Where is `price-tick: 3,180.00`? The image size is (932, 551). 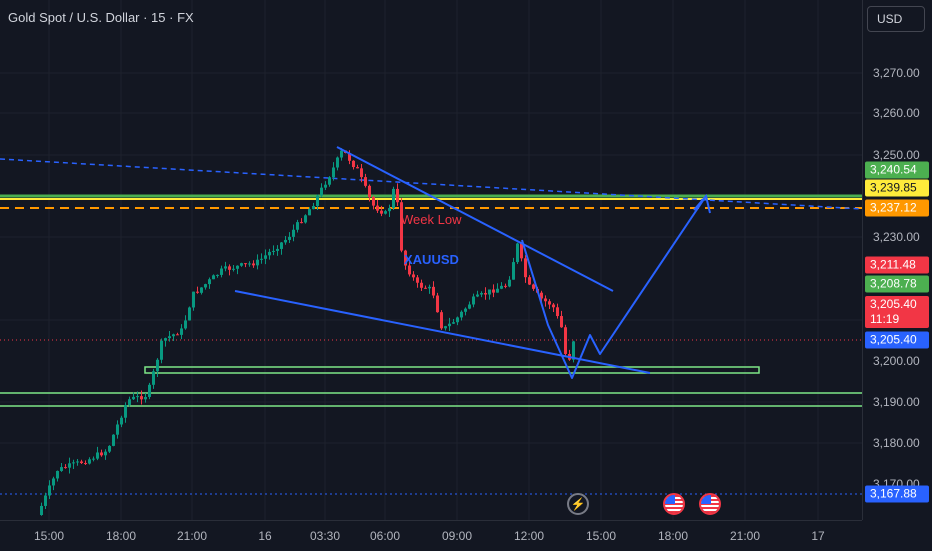 price-tick: 3,180.00 is located at coordinates (896, 443).